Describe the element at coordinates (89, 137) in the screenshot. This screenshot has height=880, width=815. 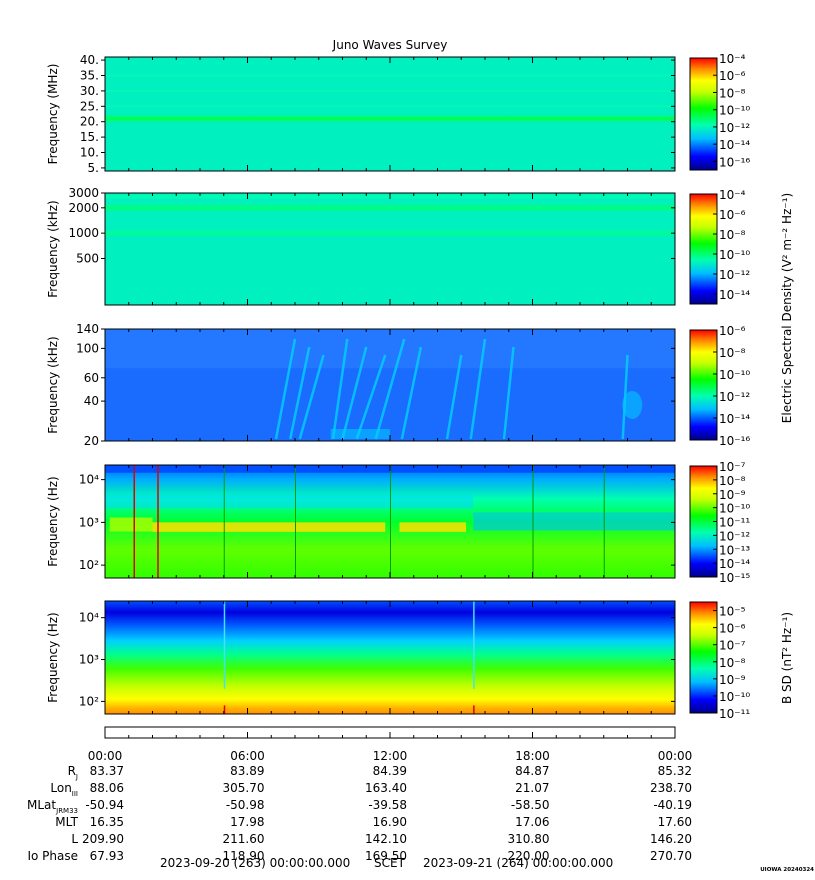
I see `y-tick-label: 15.` at that location.